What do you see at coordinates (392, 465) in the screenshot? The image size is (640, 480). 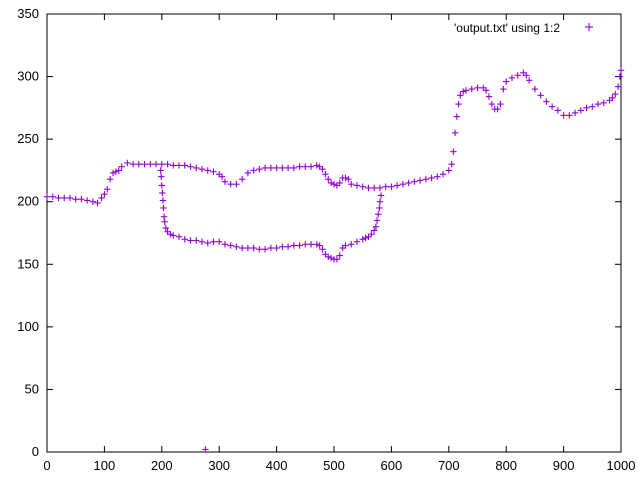 I see `x-tick-label: 600` at bounding box center [392, 465].